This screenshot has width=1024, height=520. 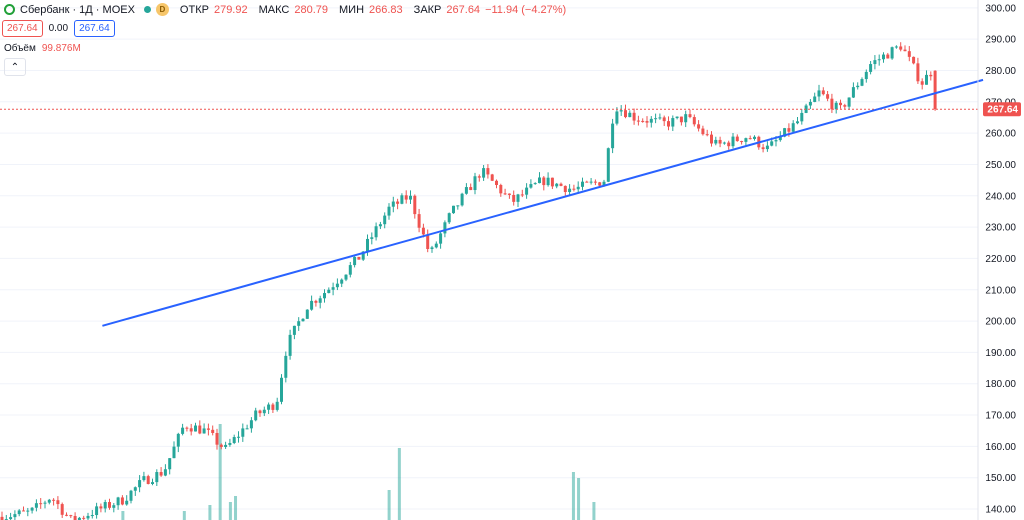 I want to click on collapse-legend-button: ⌃, so click(x=15, y=67).